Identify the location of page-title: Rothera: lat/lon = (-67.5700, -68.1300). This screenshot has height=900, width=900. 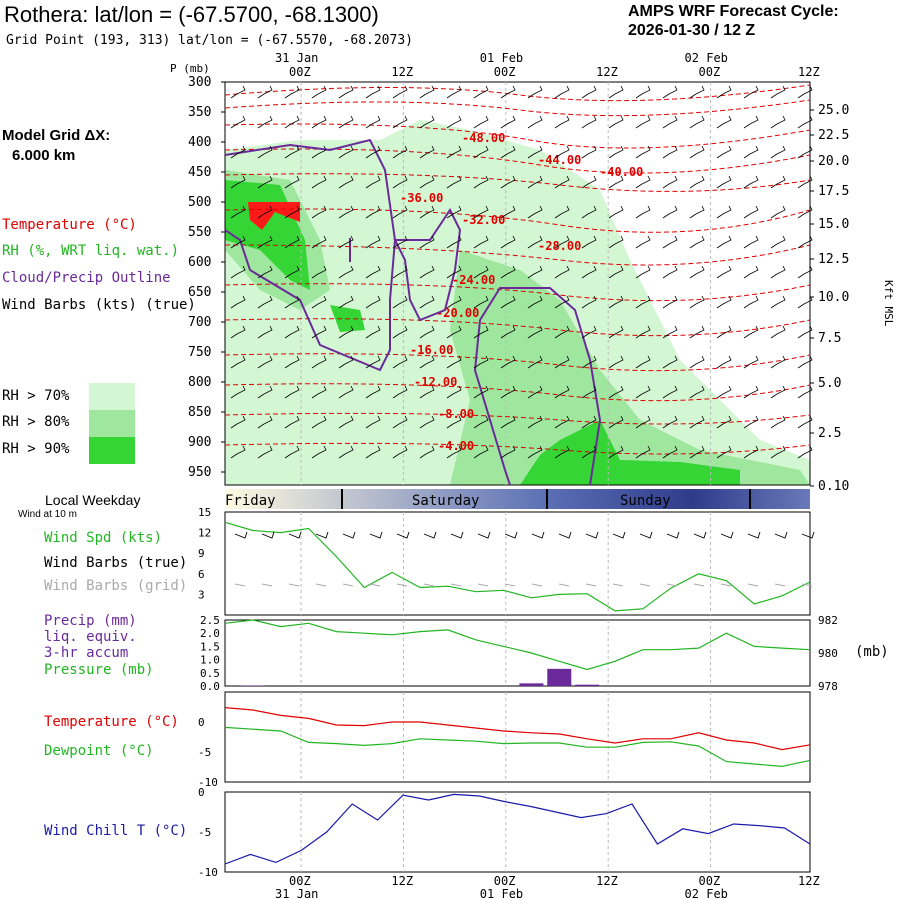
(191, 14).